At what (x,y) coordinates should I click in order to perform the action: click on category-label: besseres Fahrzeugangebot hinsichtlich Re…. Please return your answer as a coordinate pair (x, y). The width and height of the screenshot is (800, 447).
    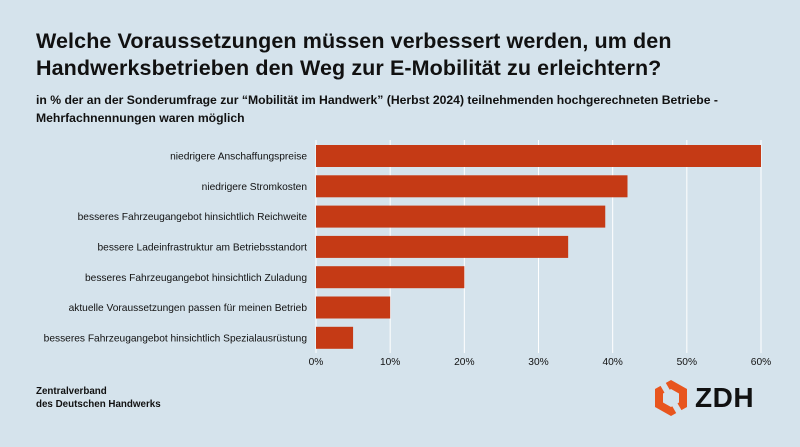
    Looking at the image, I should click on (193, 217).